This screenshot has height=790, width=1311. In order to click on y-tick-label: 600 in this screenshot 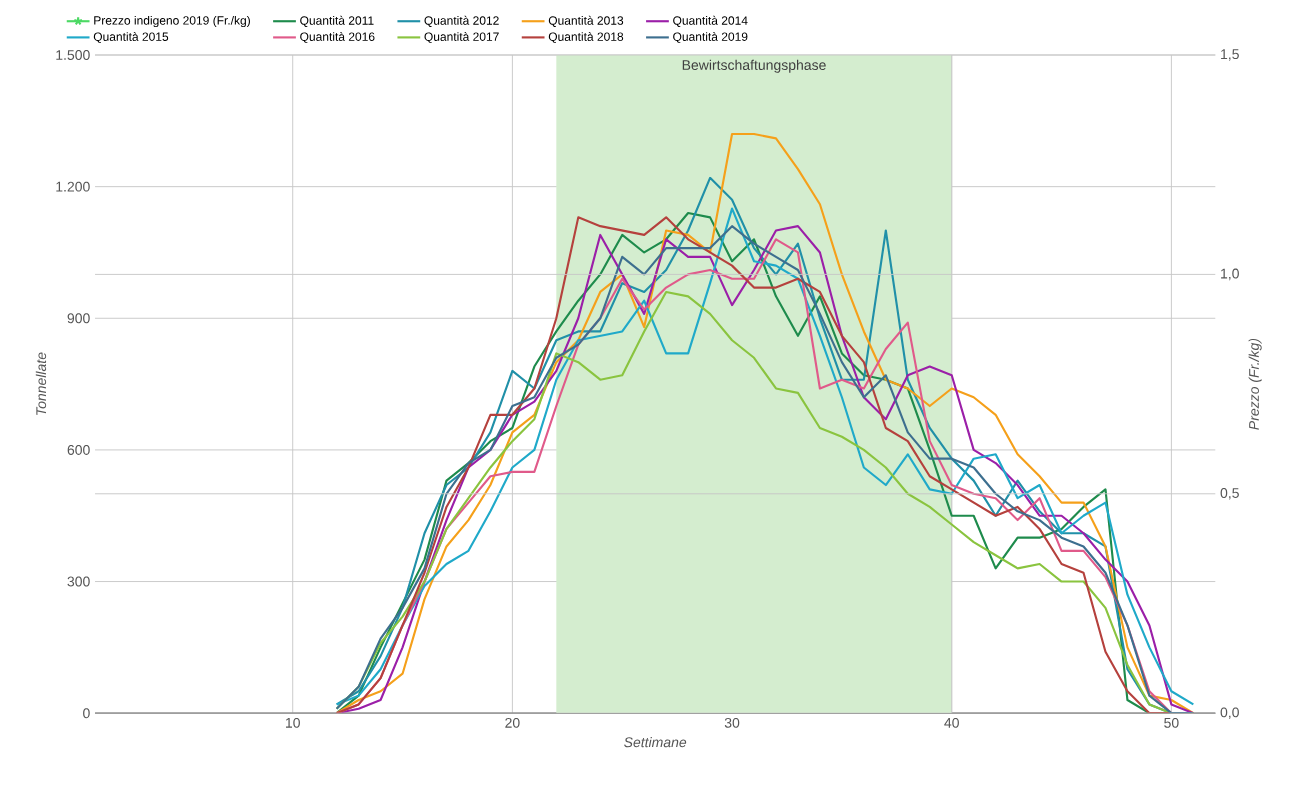, I will do `click(78, 450)`.